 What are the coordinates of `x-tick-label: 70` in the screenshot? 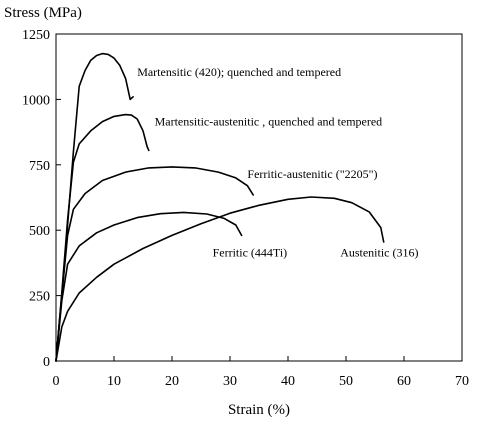 It's located at (462, 381).